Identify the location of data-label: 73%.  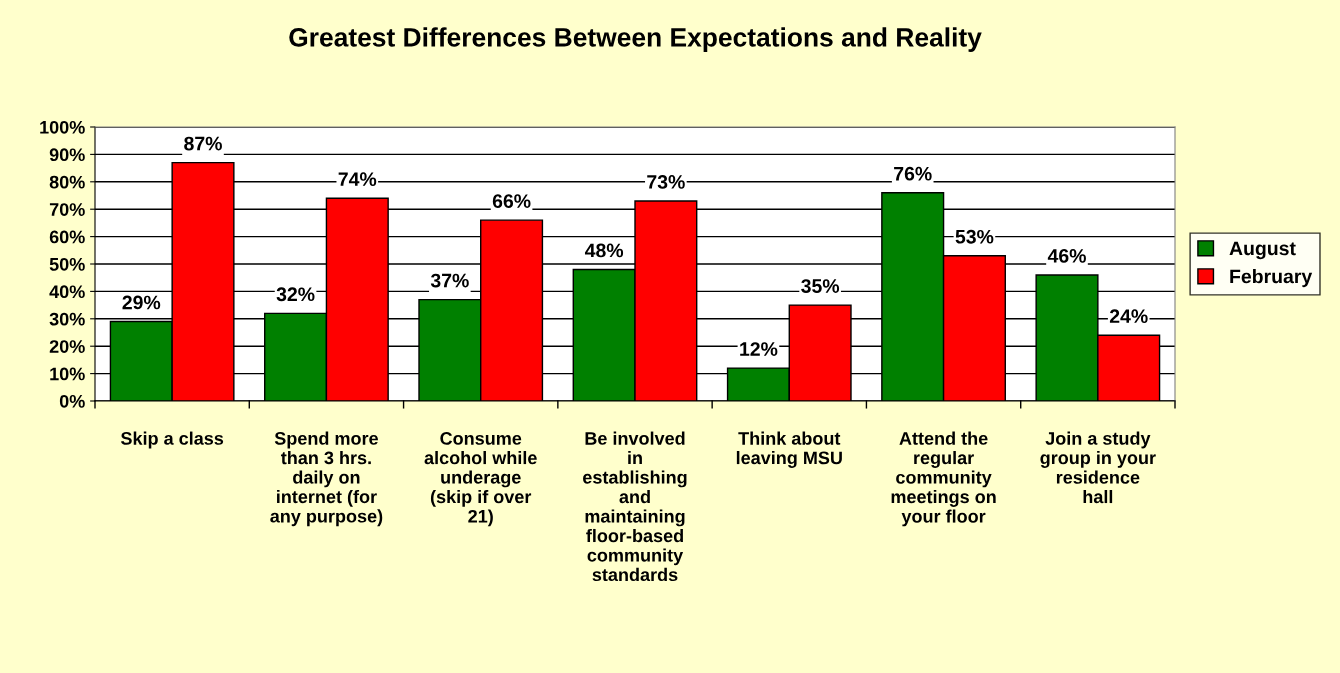
(666, 182).